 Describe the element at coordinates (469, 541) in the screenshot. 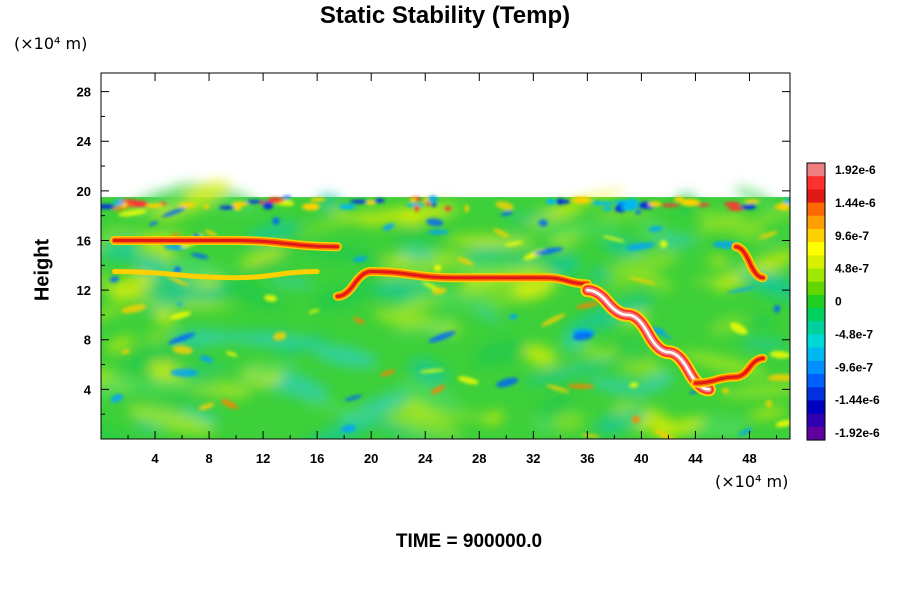

I see `time-label: TIME = 900000.0` at that location.